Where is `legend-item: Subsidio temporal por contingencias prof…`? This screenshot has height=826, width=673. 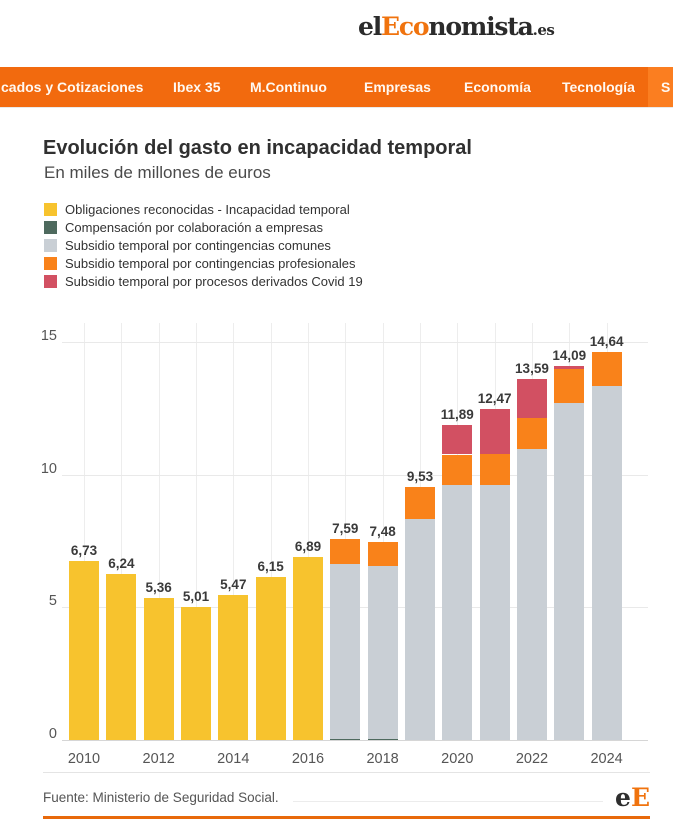 legend-item: Subsidio temporal por contingencias prof… is located at coordinates (203, 263).